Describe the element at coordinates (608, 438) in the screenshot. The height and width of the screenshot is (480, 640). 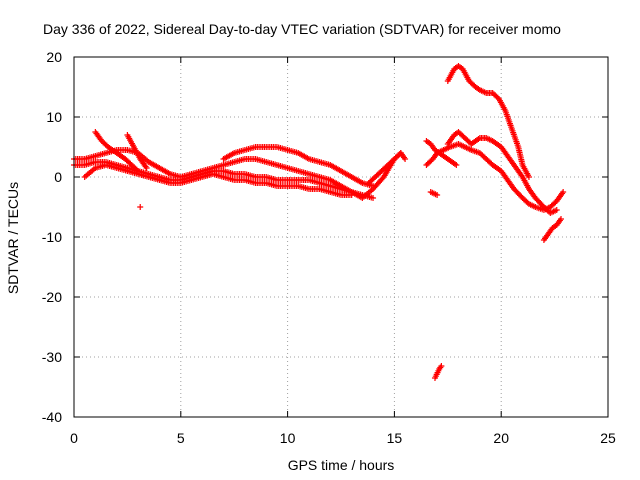
I see `x-tick-label: 25` at that location.